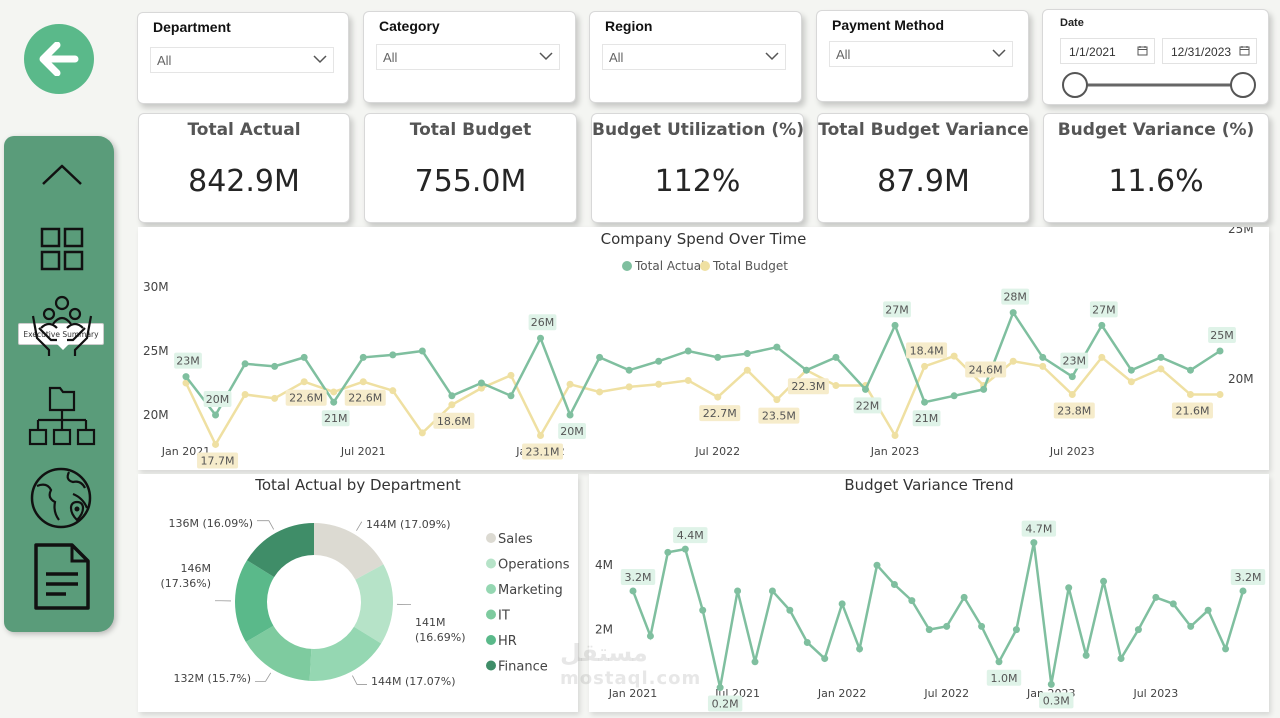  Describe the element at coordinates (515, 539) in the screenshot. I see `legend-label-sales: Sales` at that location.